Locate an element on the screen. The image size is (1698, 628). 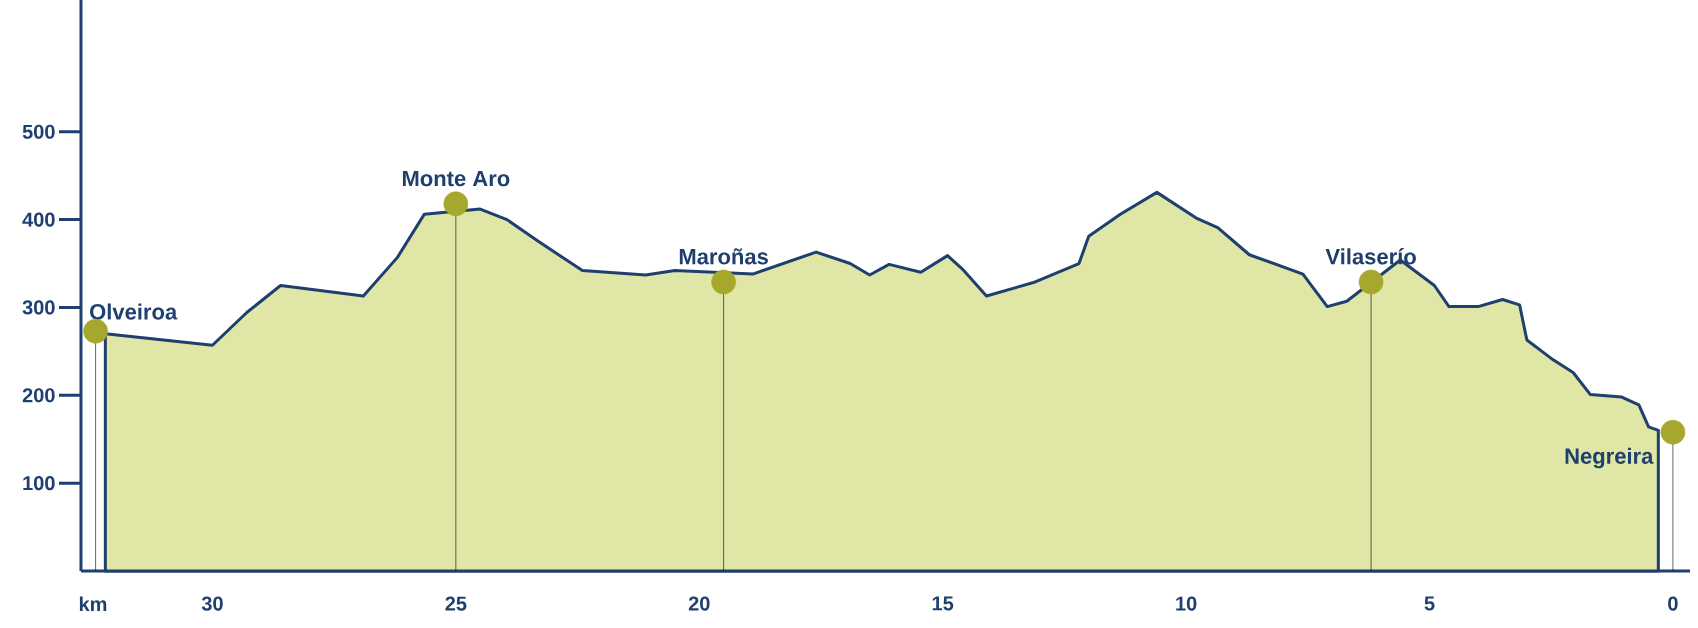
x-tick-label: 0 is located at coordinates (1673, 603).